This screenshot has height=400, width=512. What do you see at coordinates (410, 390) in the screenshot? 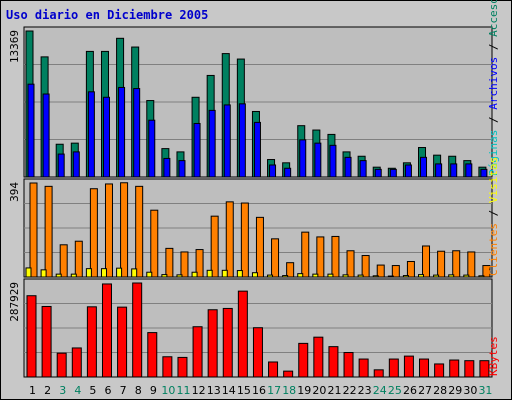
I see `day-label: 26` at bounding box center [410, 390].